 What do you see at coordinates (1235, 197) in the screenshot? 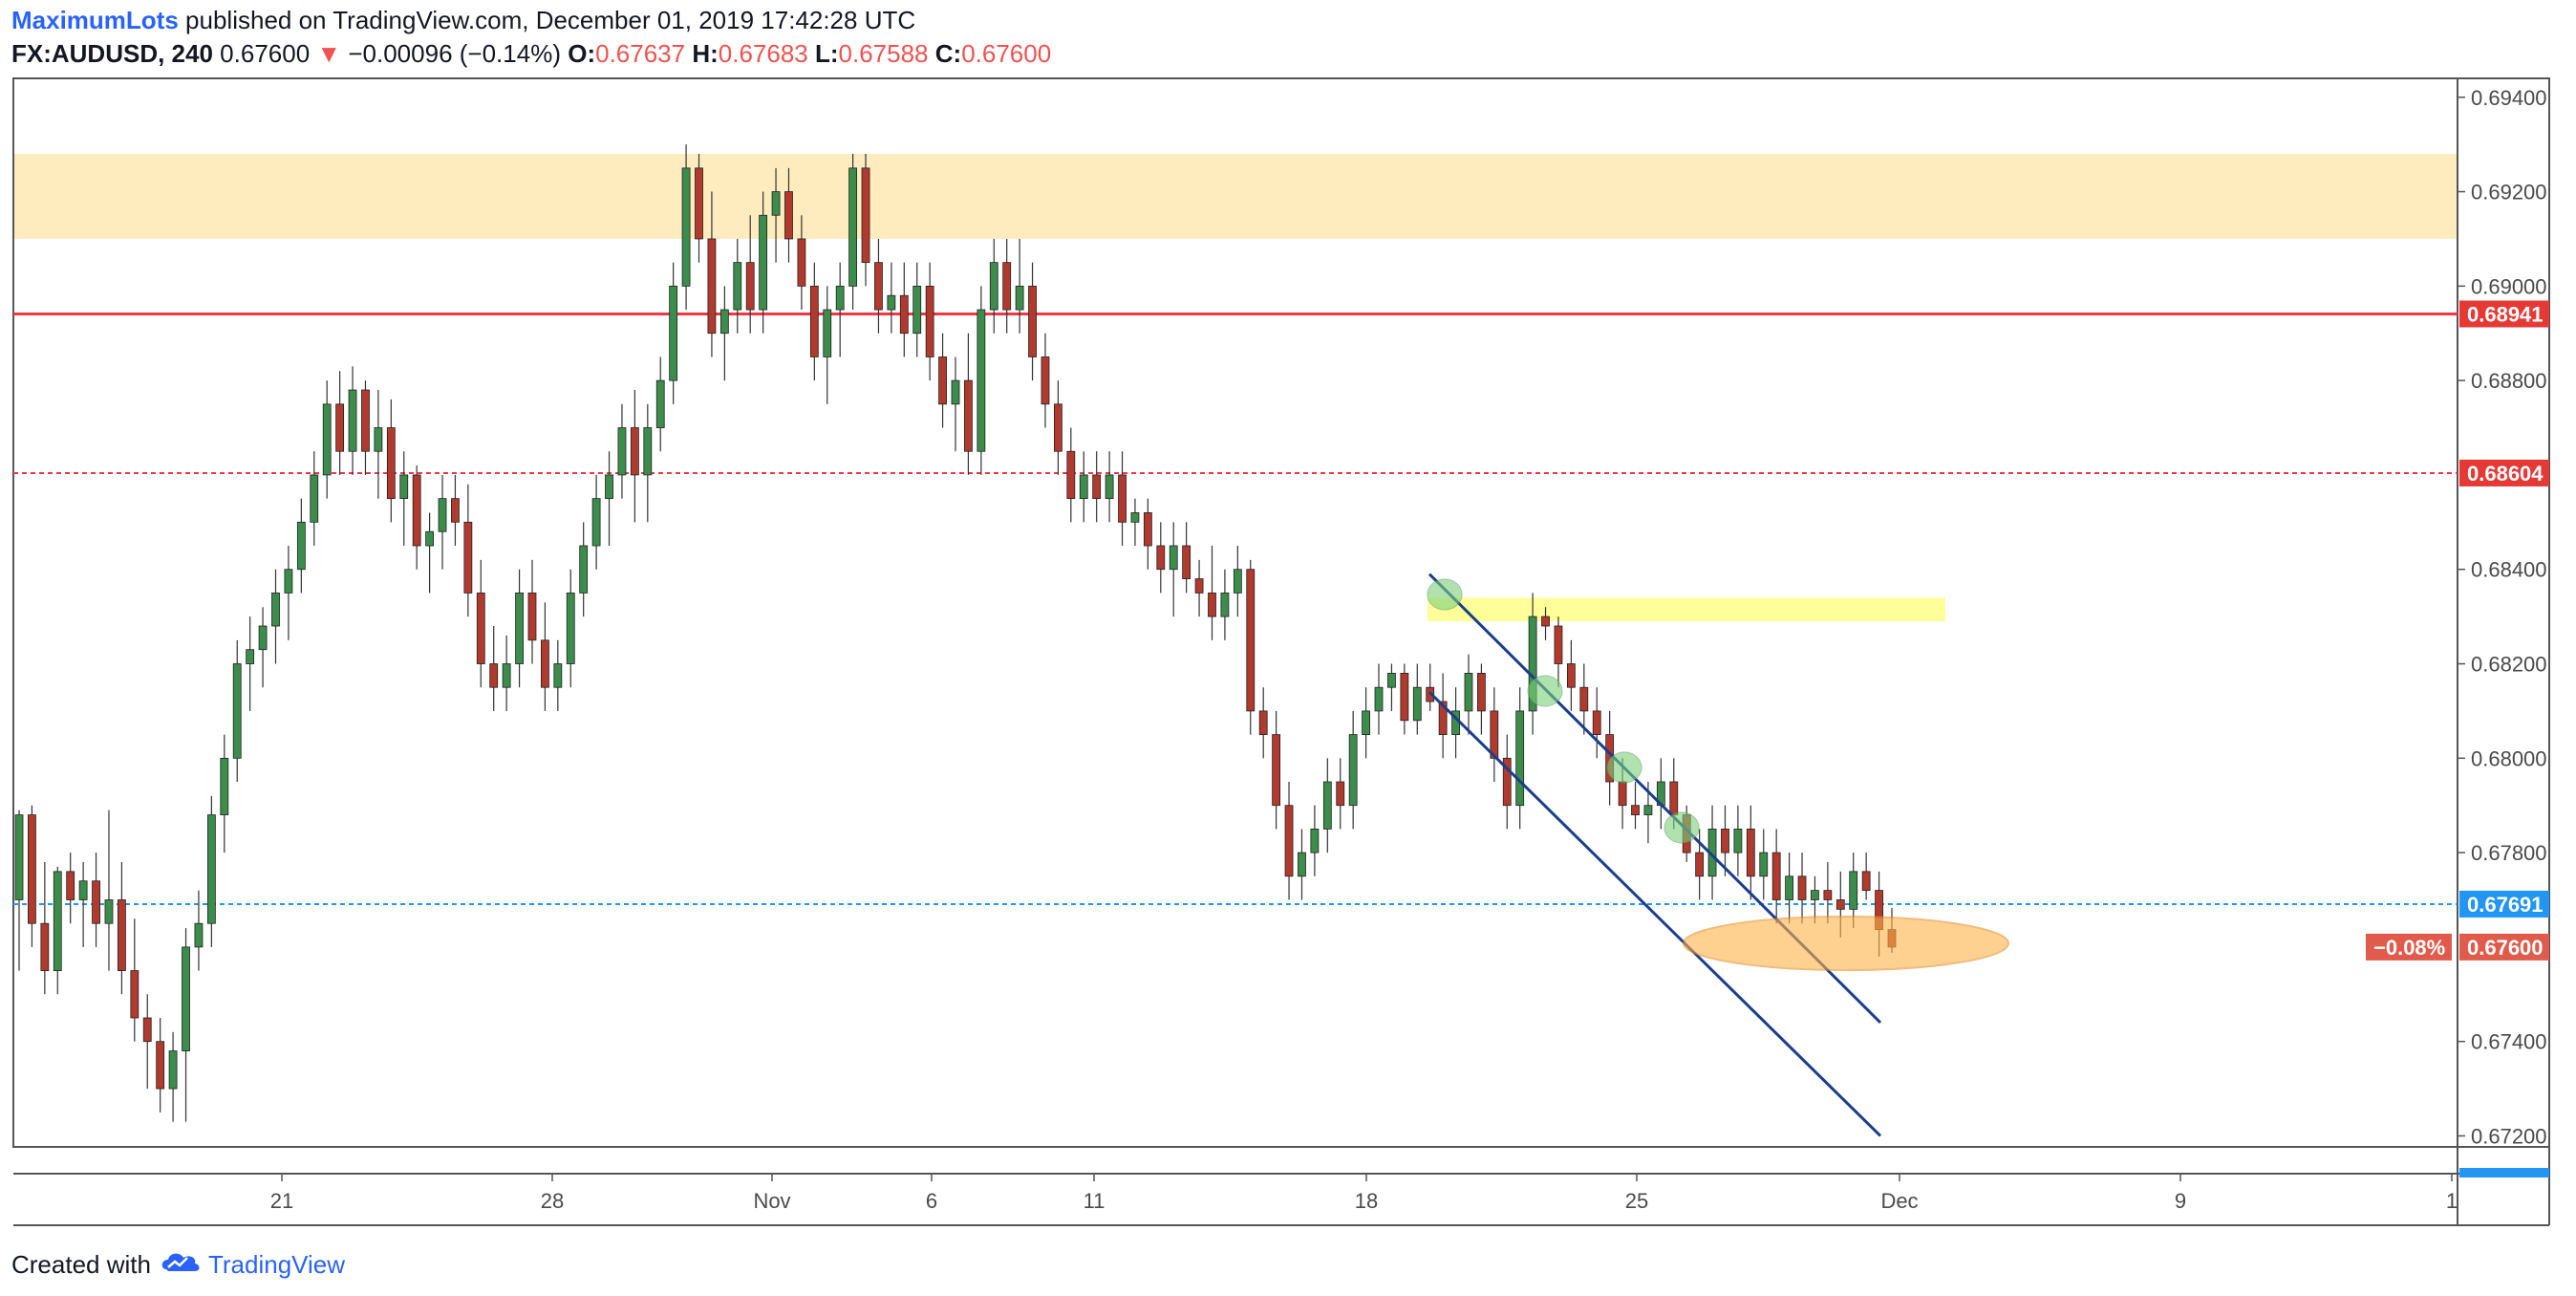
I see `resistance-zone` at bounding box center [1235, 197].